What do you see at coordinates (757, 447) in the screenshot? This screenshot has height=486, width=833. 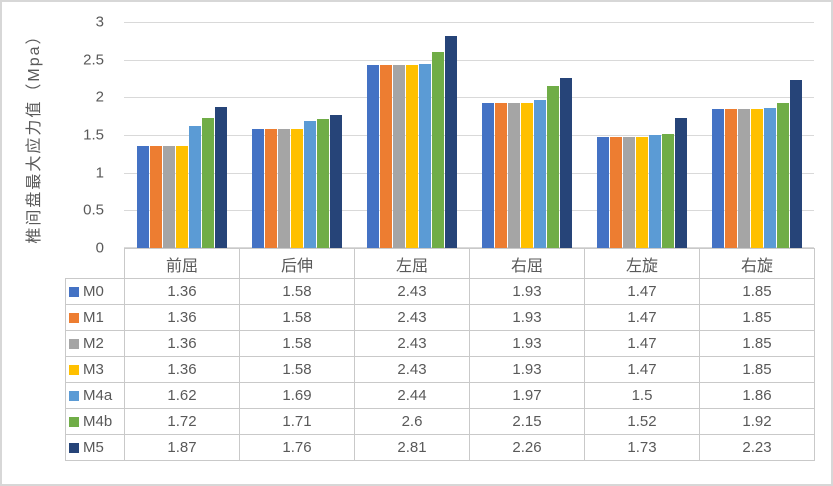 I see `value-cell-M5-右旋: 2.23` at bounding box center [757, 447].